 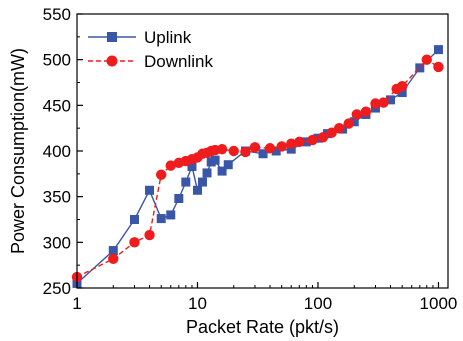 What do you see at coordinates (57, 288) in the screenshot?
I see `y-tick-label: 250` at bounding box center [57, 288].